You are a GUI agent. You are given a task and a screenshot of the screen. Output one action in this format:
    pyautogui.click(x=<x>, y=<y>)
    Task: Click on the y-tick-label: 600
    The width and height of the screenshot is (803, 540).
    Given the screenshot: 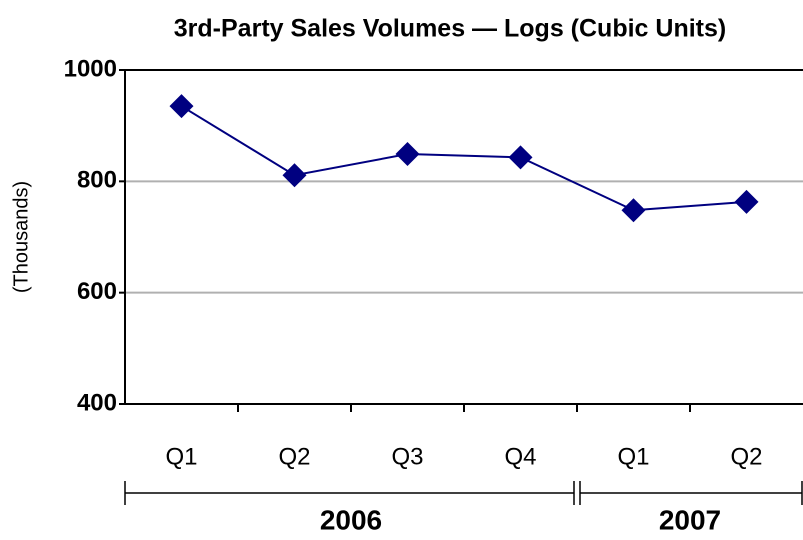 What is the action you would take?
    pyautogui.click(x=97, y=291)
    